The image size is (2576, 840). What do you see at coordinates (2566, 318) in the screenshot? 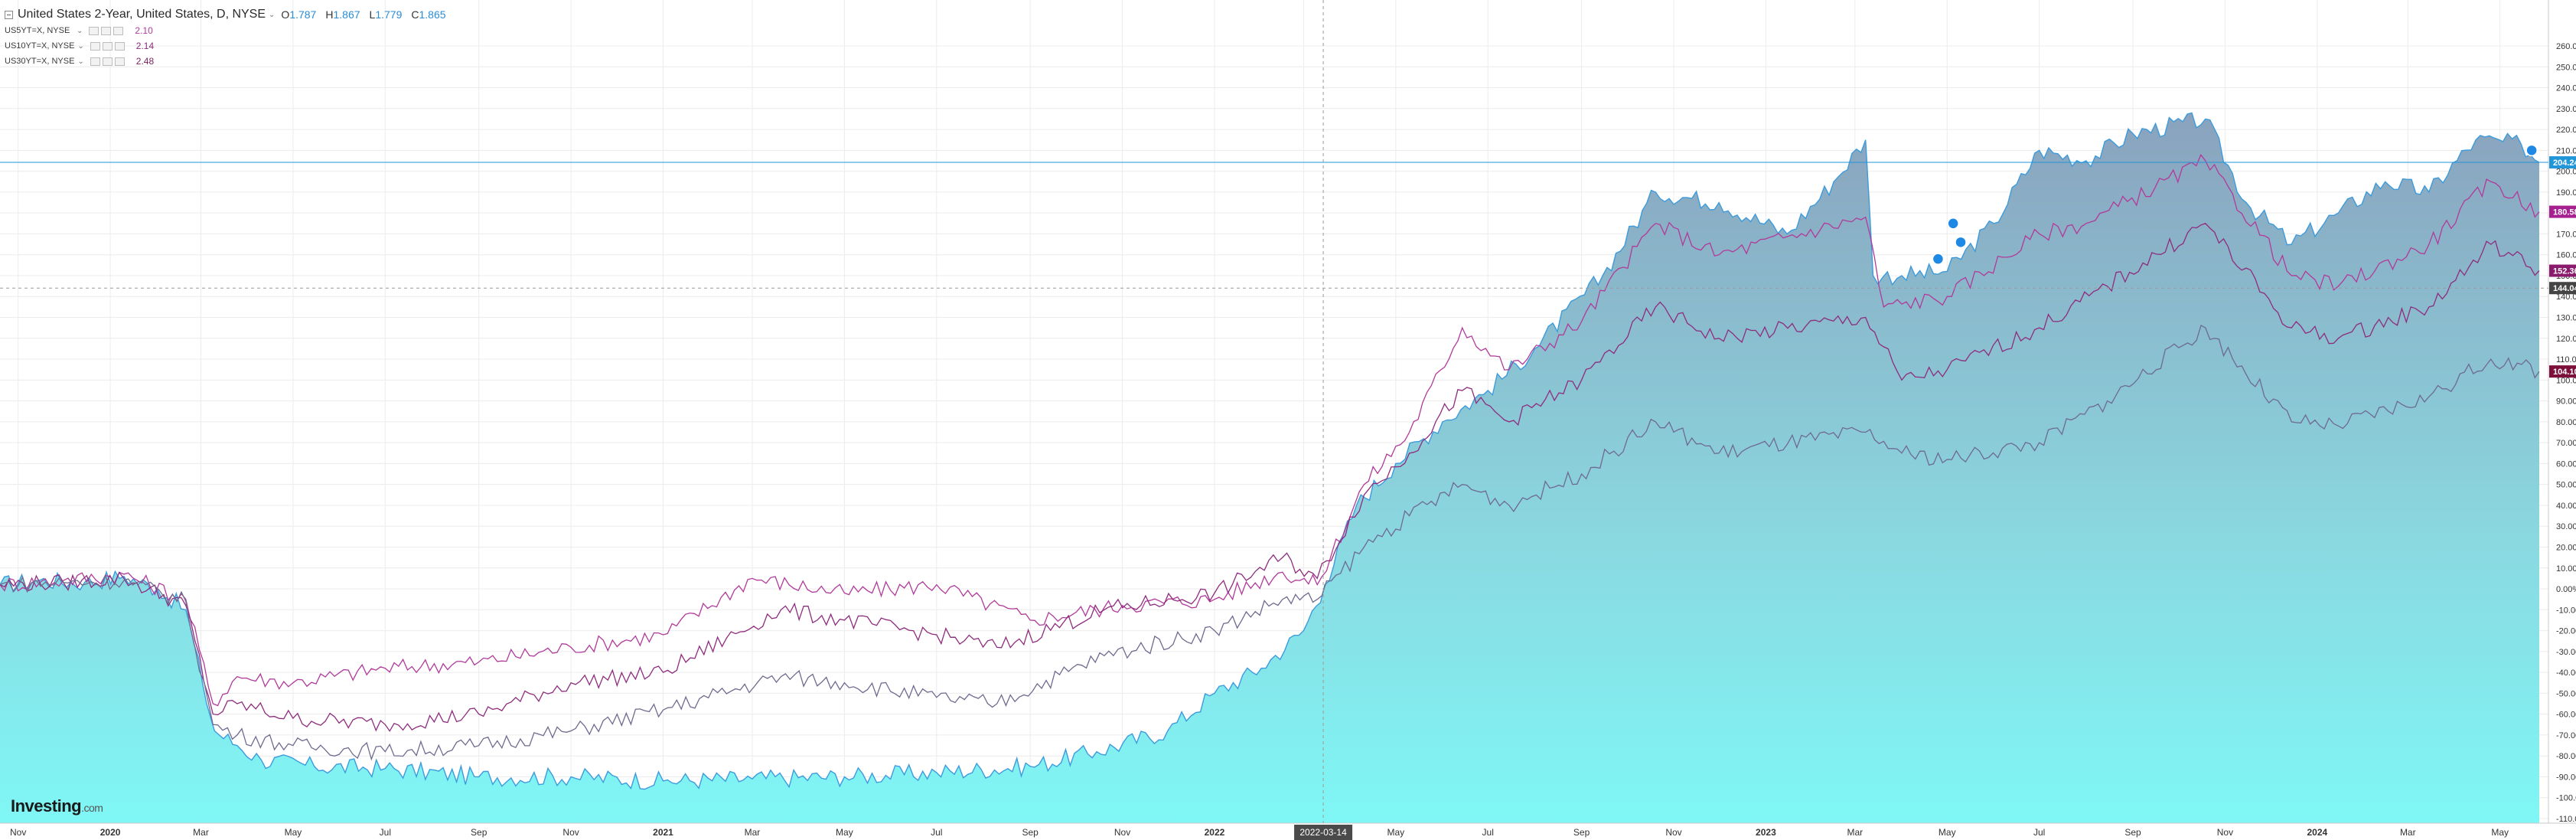
I see `y-tick-label: 130.00%` at bounding box center [2566, 318].